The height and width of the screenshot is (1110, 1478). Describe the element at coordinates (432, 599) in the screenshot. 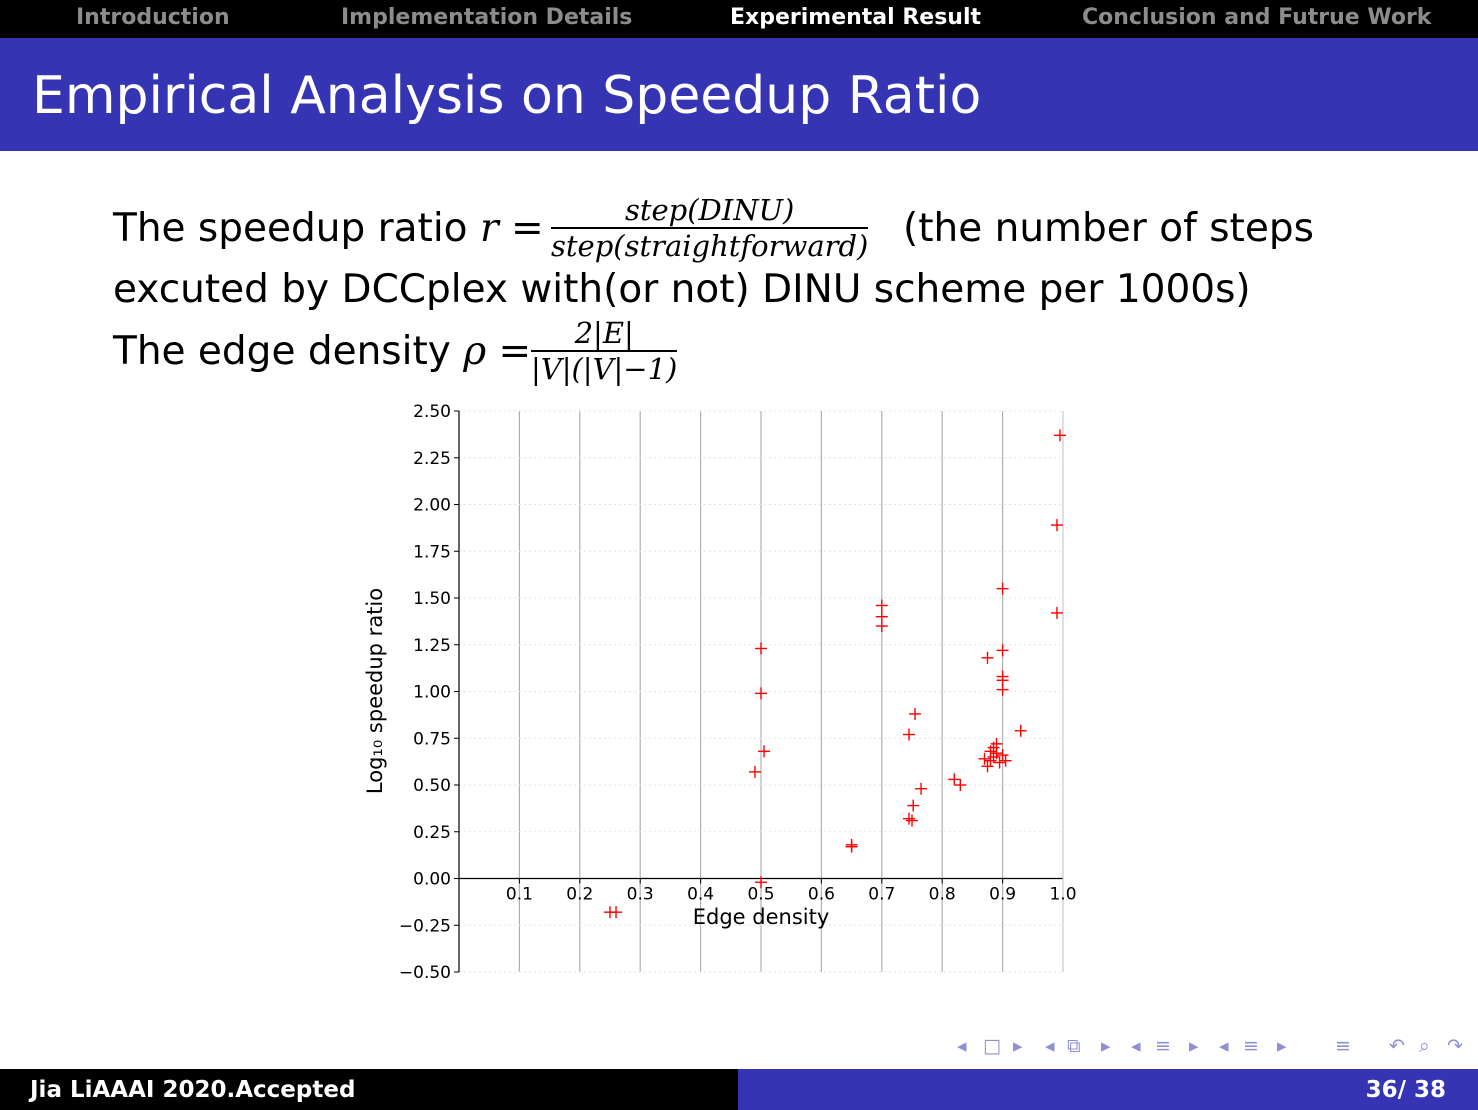

I see `y-tick-label: 1.50` at that location.